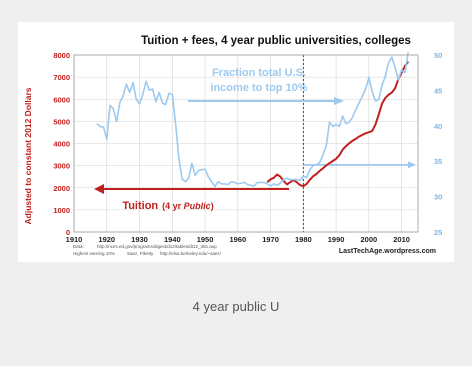  I want to click on source-income-url: http://elsa.berkeley.edu/~saez/, so click(191, 253).